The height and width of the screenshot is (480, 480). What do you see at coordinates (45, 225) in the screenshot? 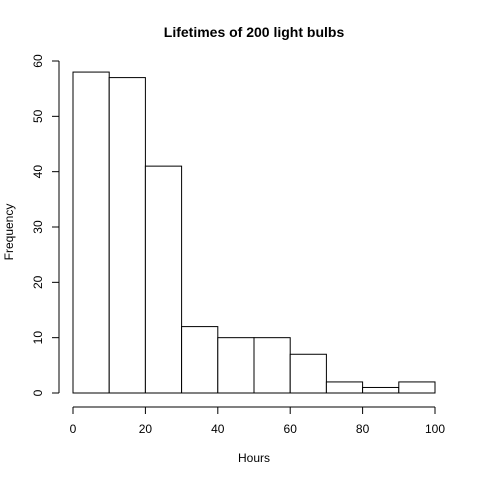
I see `y-axis: 0 10 20 30 40 50 60` at bounding box center [45, 225].